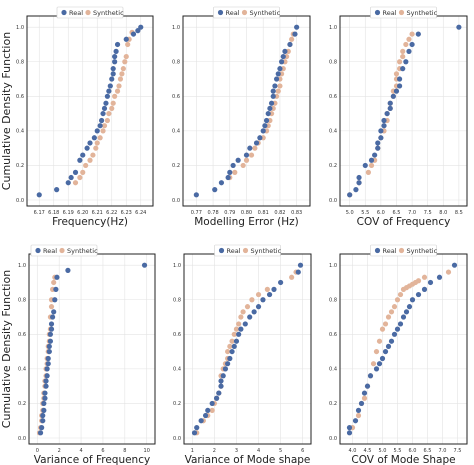 Image resolution: width=474 pixels, height=465 pixels. I want to click on plot-frame, so click(90, 111).